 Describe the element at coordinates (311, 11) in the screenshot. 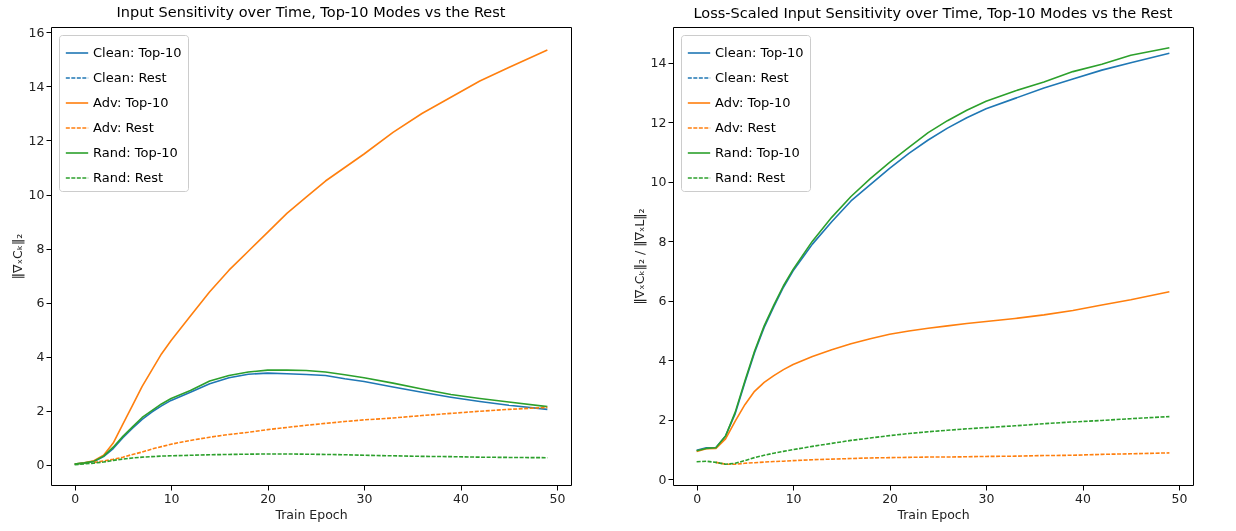

I see `chart-title: Input Sensitivity over Time, Top-10 Modes vs the Rest` at that location.